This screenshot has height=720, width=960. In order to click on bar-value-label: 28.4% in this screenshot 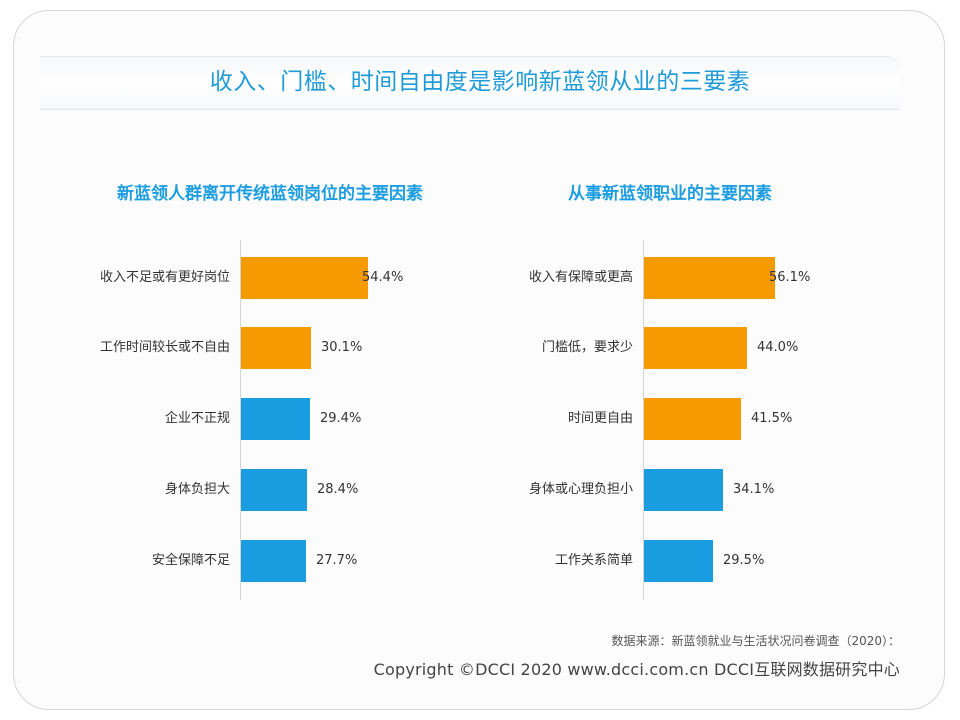, I will do `click(338, 489)`.